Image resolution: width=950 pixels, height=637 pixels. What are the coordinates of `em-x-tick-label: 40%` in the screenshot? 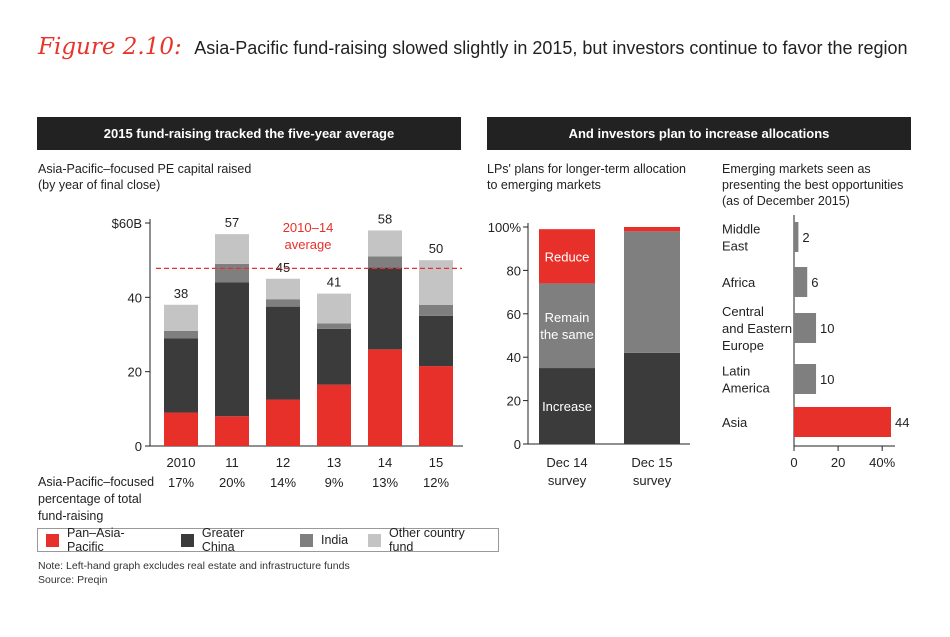 It's located at (882, 462).